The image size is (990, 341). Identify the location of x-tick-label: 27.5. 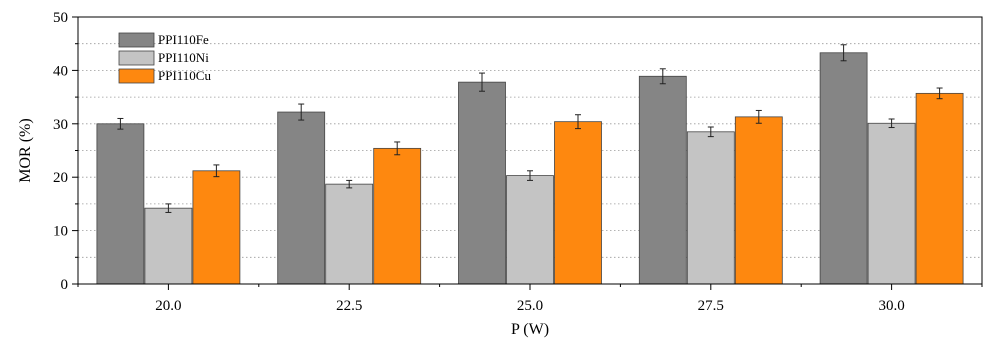
(711, 306).